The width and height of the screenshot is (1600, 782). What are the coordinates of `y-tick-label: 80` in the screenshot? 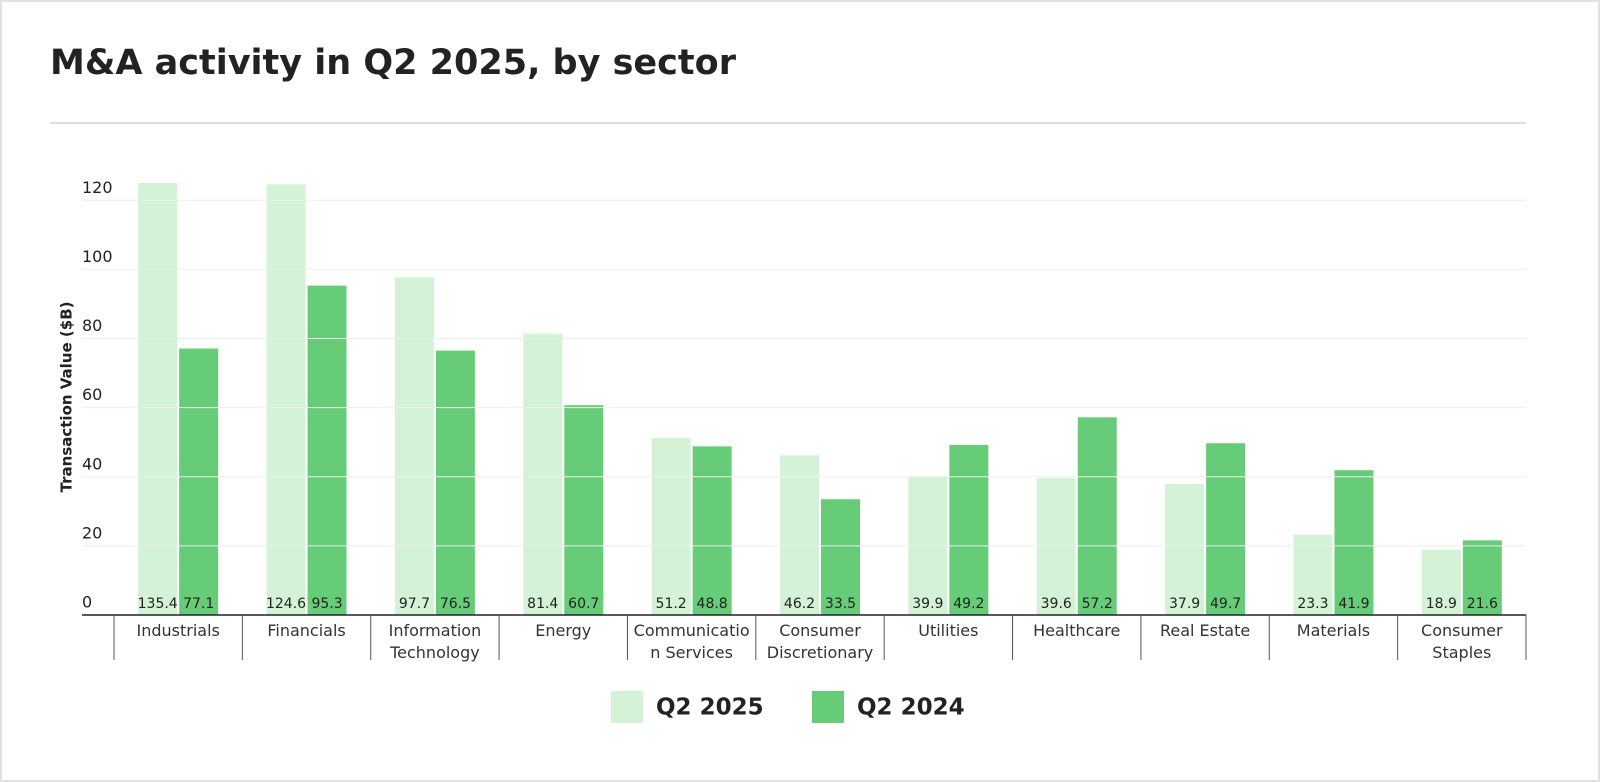 It's located at (92, 325).